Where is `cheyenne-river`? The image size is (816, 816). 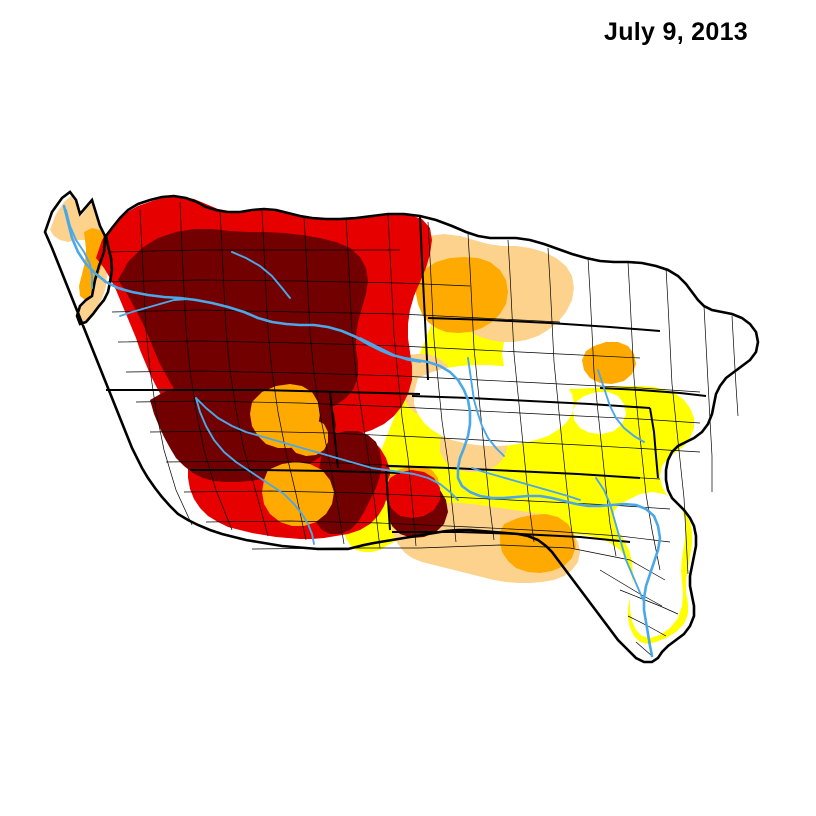 cheyenne-river is located at coordinates (390, 350).